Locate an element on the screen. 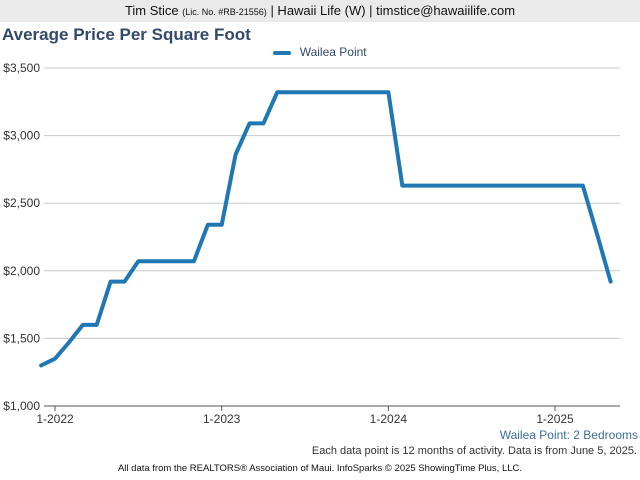 Image resolution: width=640 pixels, height=480 pixels. legend-label: Wailea Point is located at coordinates (333, 52).